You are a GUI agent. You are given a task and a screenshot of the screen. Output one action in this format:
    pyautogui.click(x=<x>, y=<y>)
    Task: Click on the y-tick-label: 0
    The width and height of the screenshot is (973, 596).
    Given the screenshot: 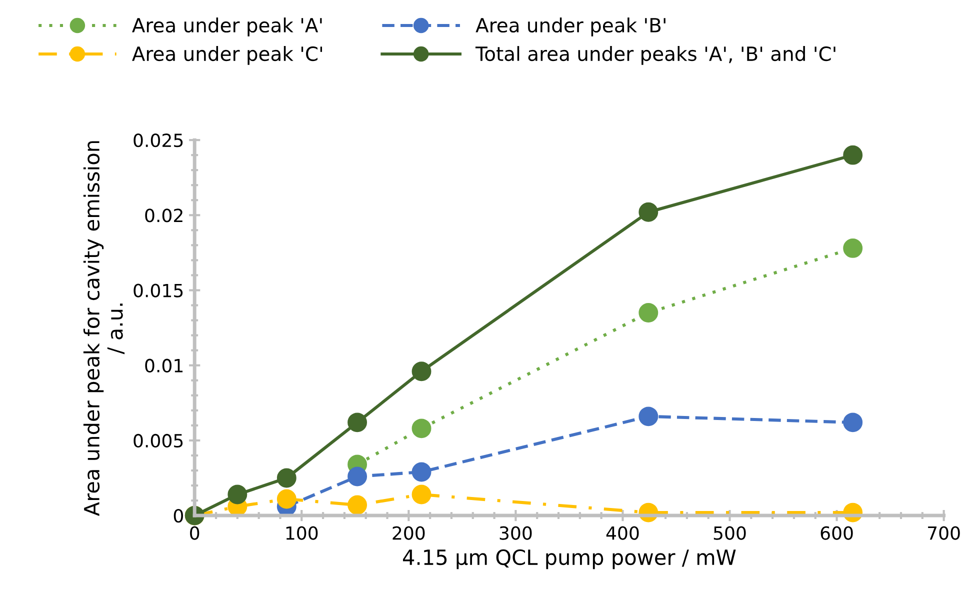 What is the action you would take?
    pyautogui.click(x=178, y=516)
    